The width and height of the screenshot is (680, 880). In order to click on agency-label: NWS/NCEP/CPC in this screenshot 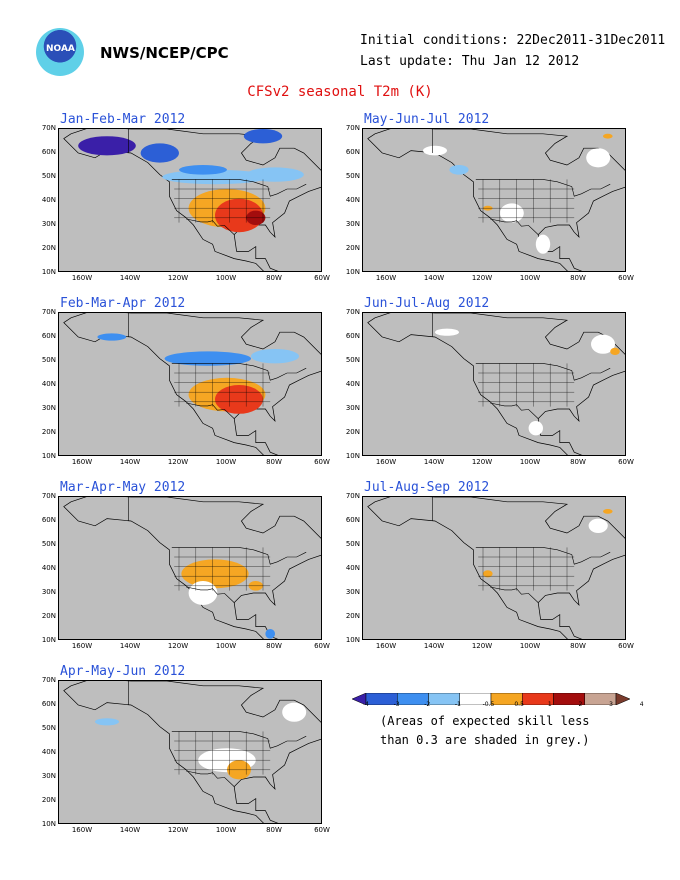, I will do `click(164, 53)`.